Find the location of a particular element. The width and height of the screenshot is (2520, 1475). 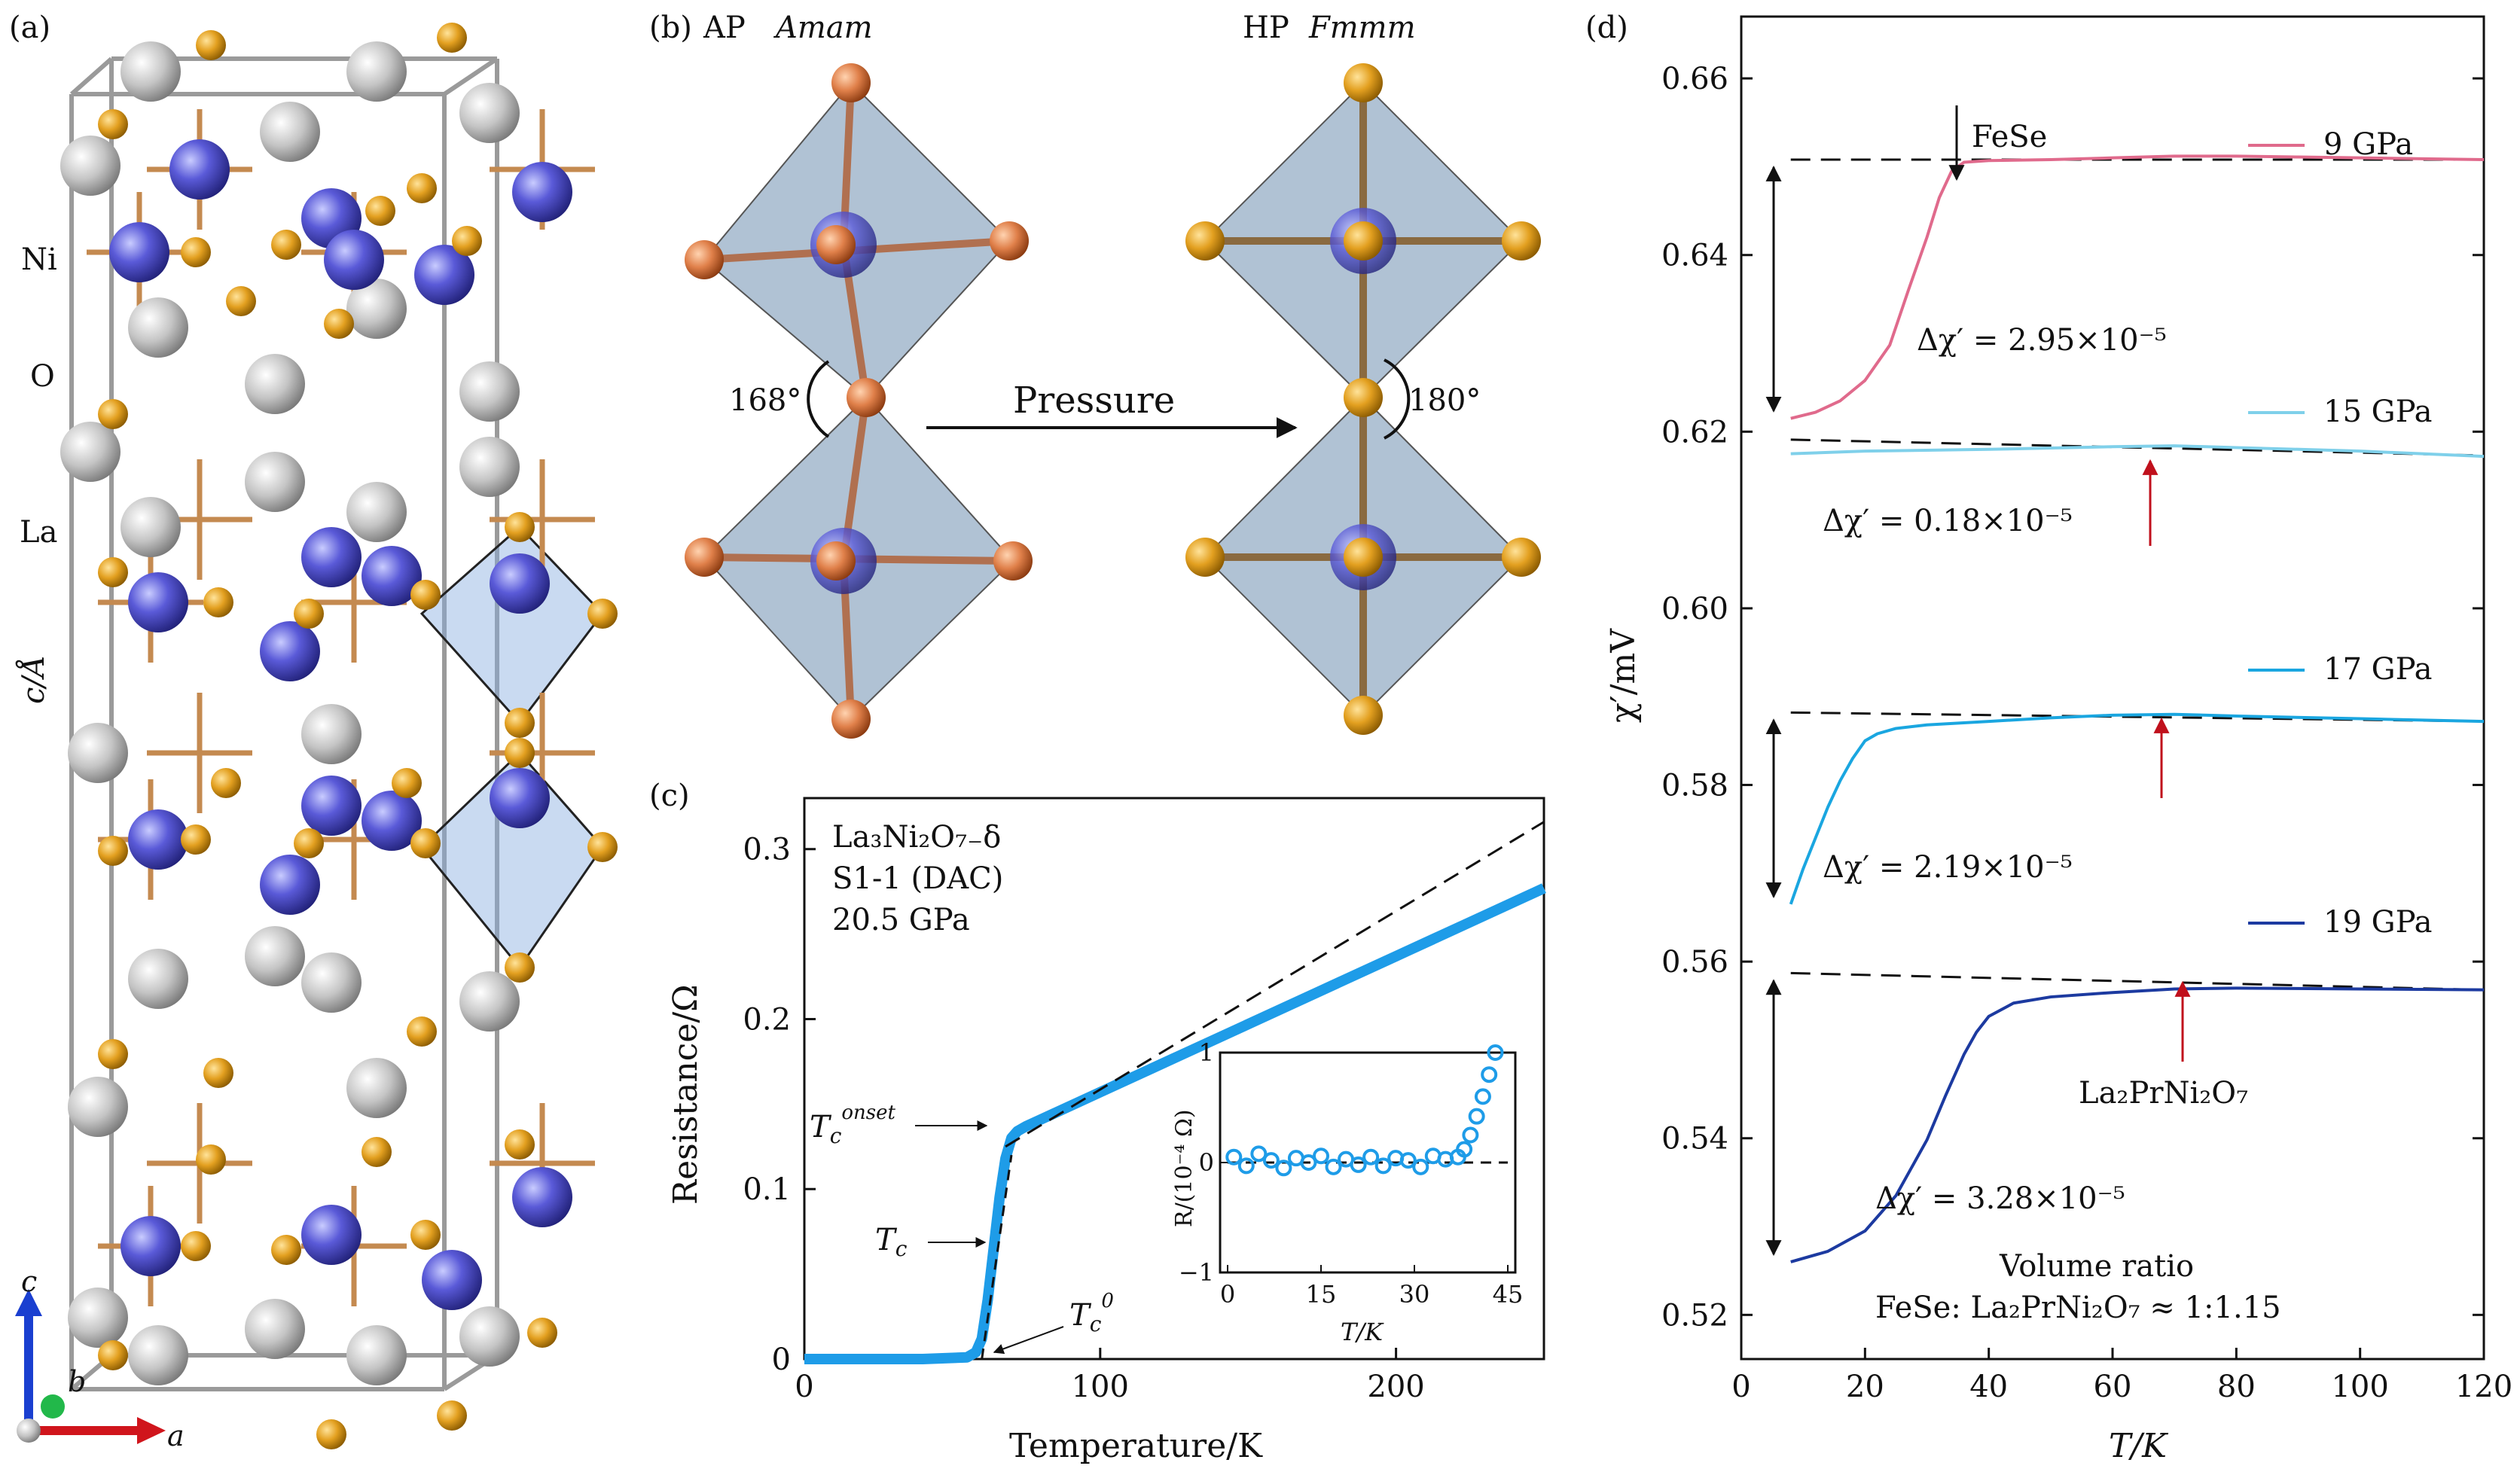

y-tick-label: 0.62 is located at coordinates (1694, 432).